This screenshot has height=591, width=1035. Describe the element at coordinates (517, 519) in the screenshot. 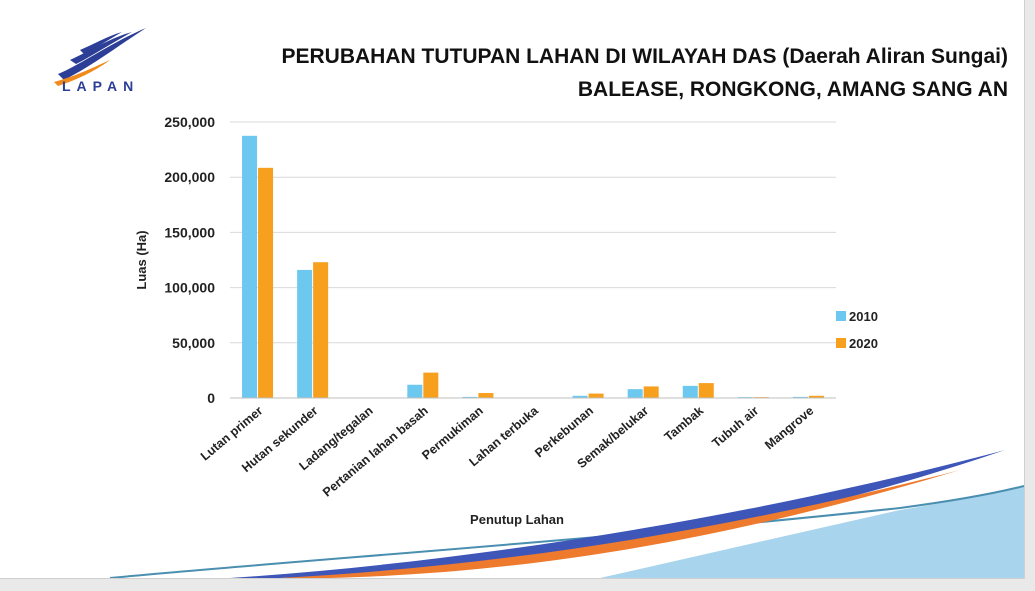

I see `x-axis-label: Penutup Lahan` at that location.